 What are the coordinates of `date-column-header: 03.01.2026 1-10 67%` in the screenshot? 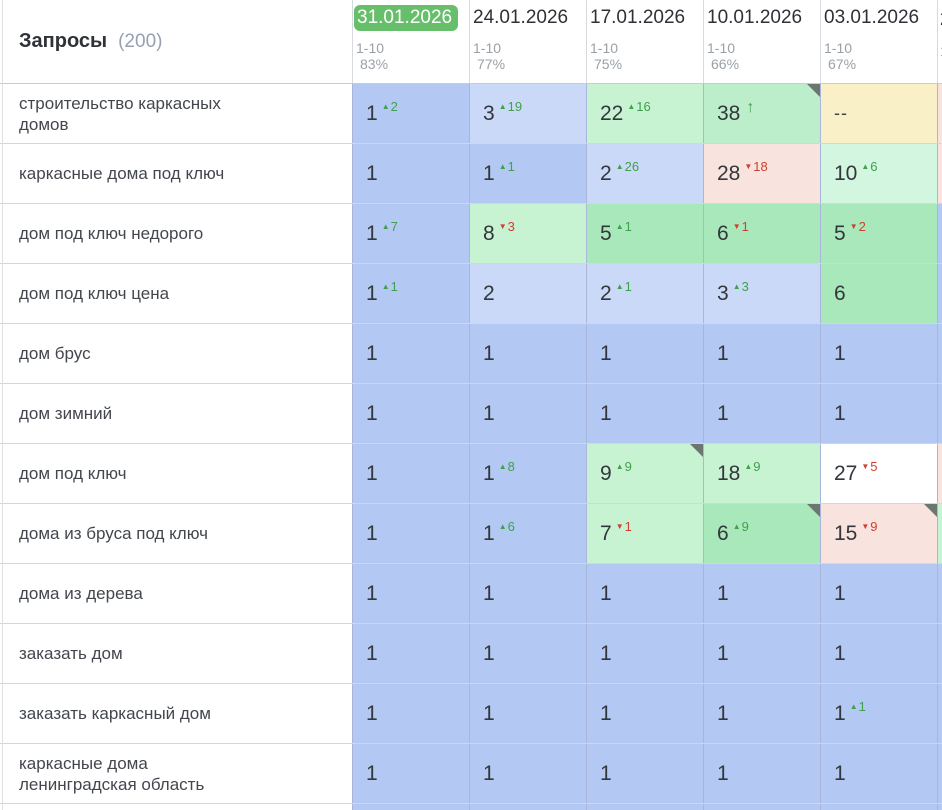 It's located at (878, 41).